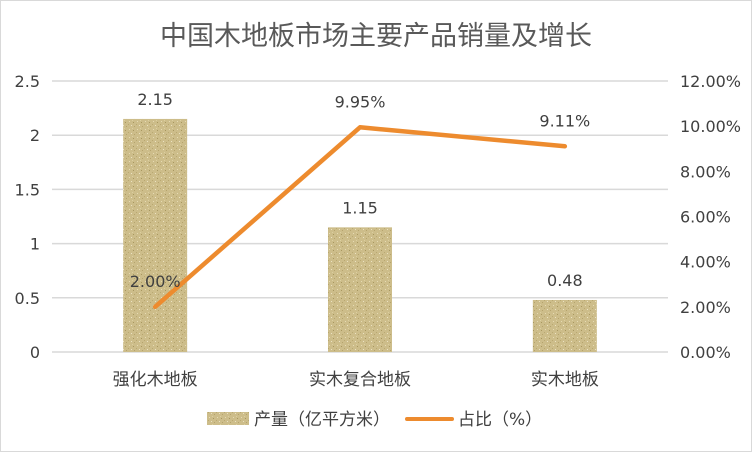 This screenshot has height=452, width=752. I want to click on legend-label-line: 占比（%）, so click(500, 420).